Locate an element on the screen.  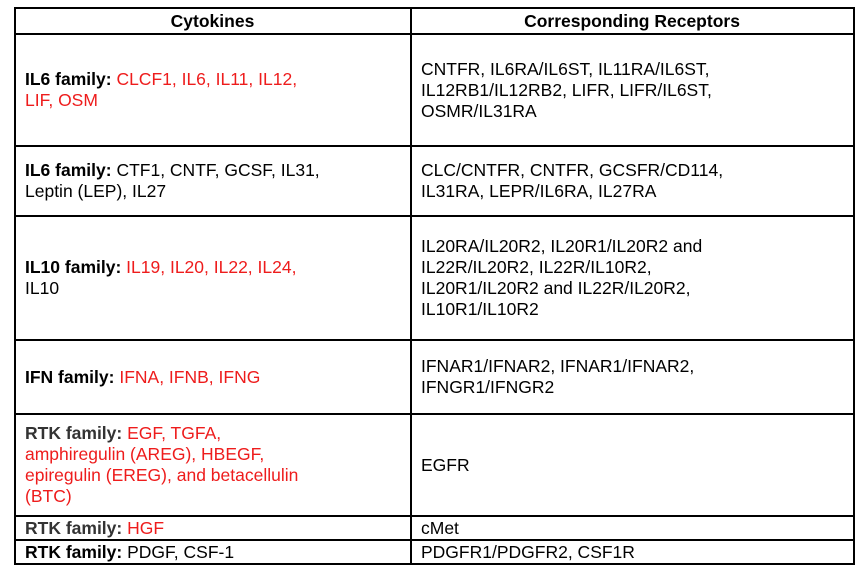
header-receptors: Corresponding Receptors is located at coordinates (632, 21).